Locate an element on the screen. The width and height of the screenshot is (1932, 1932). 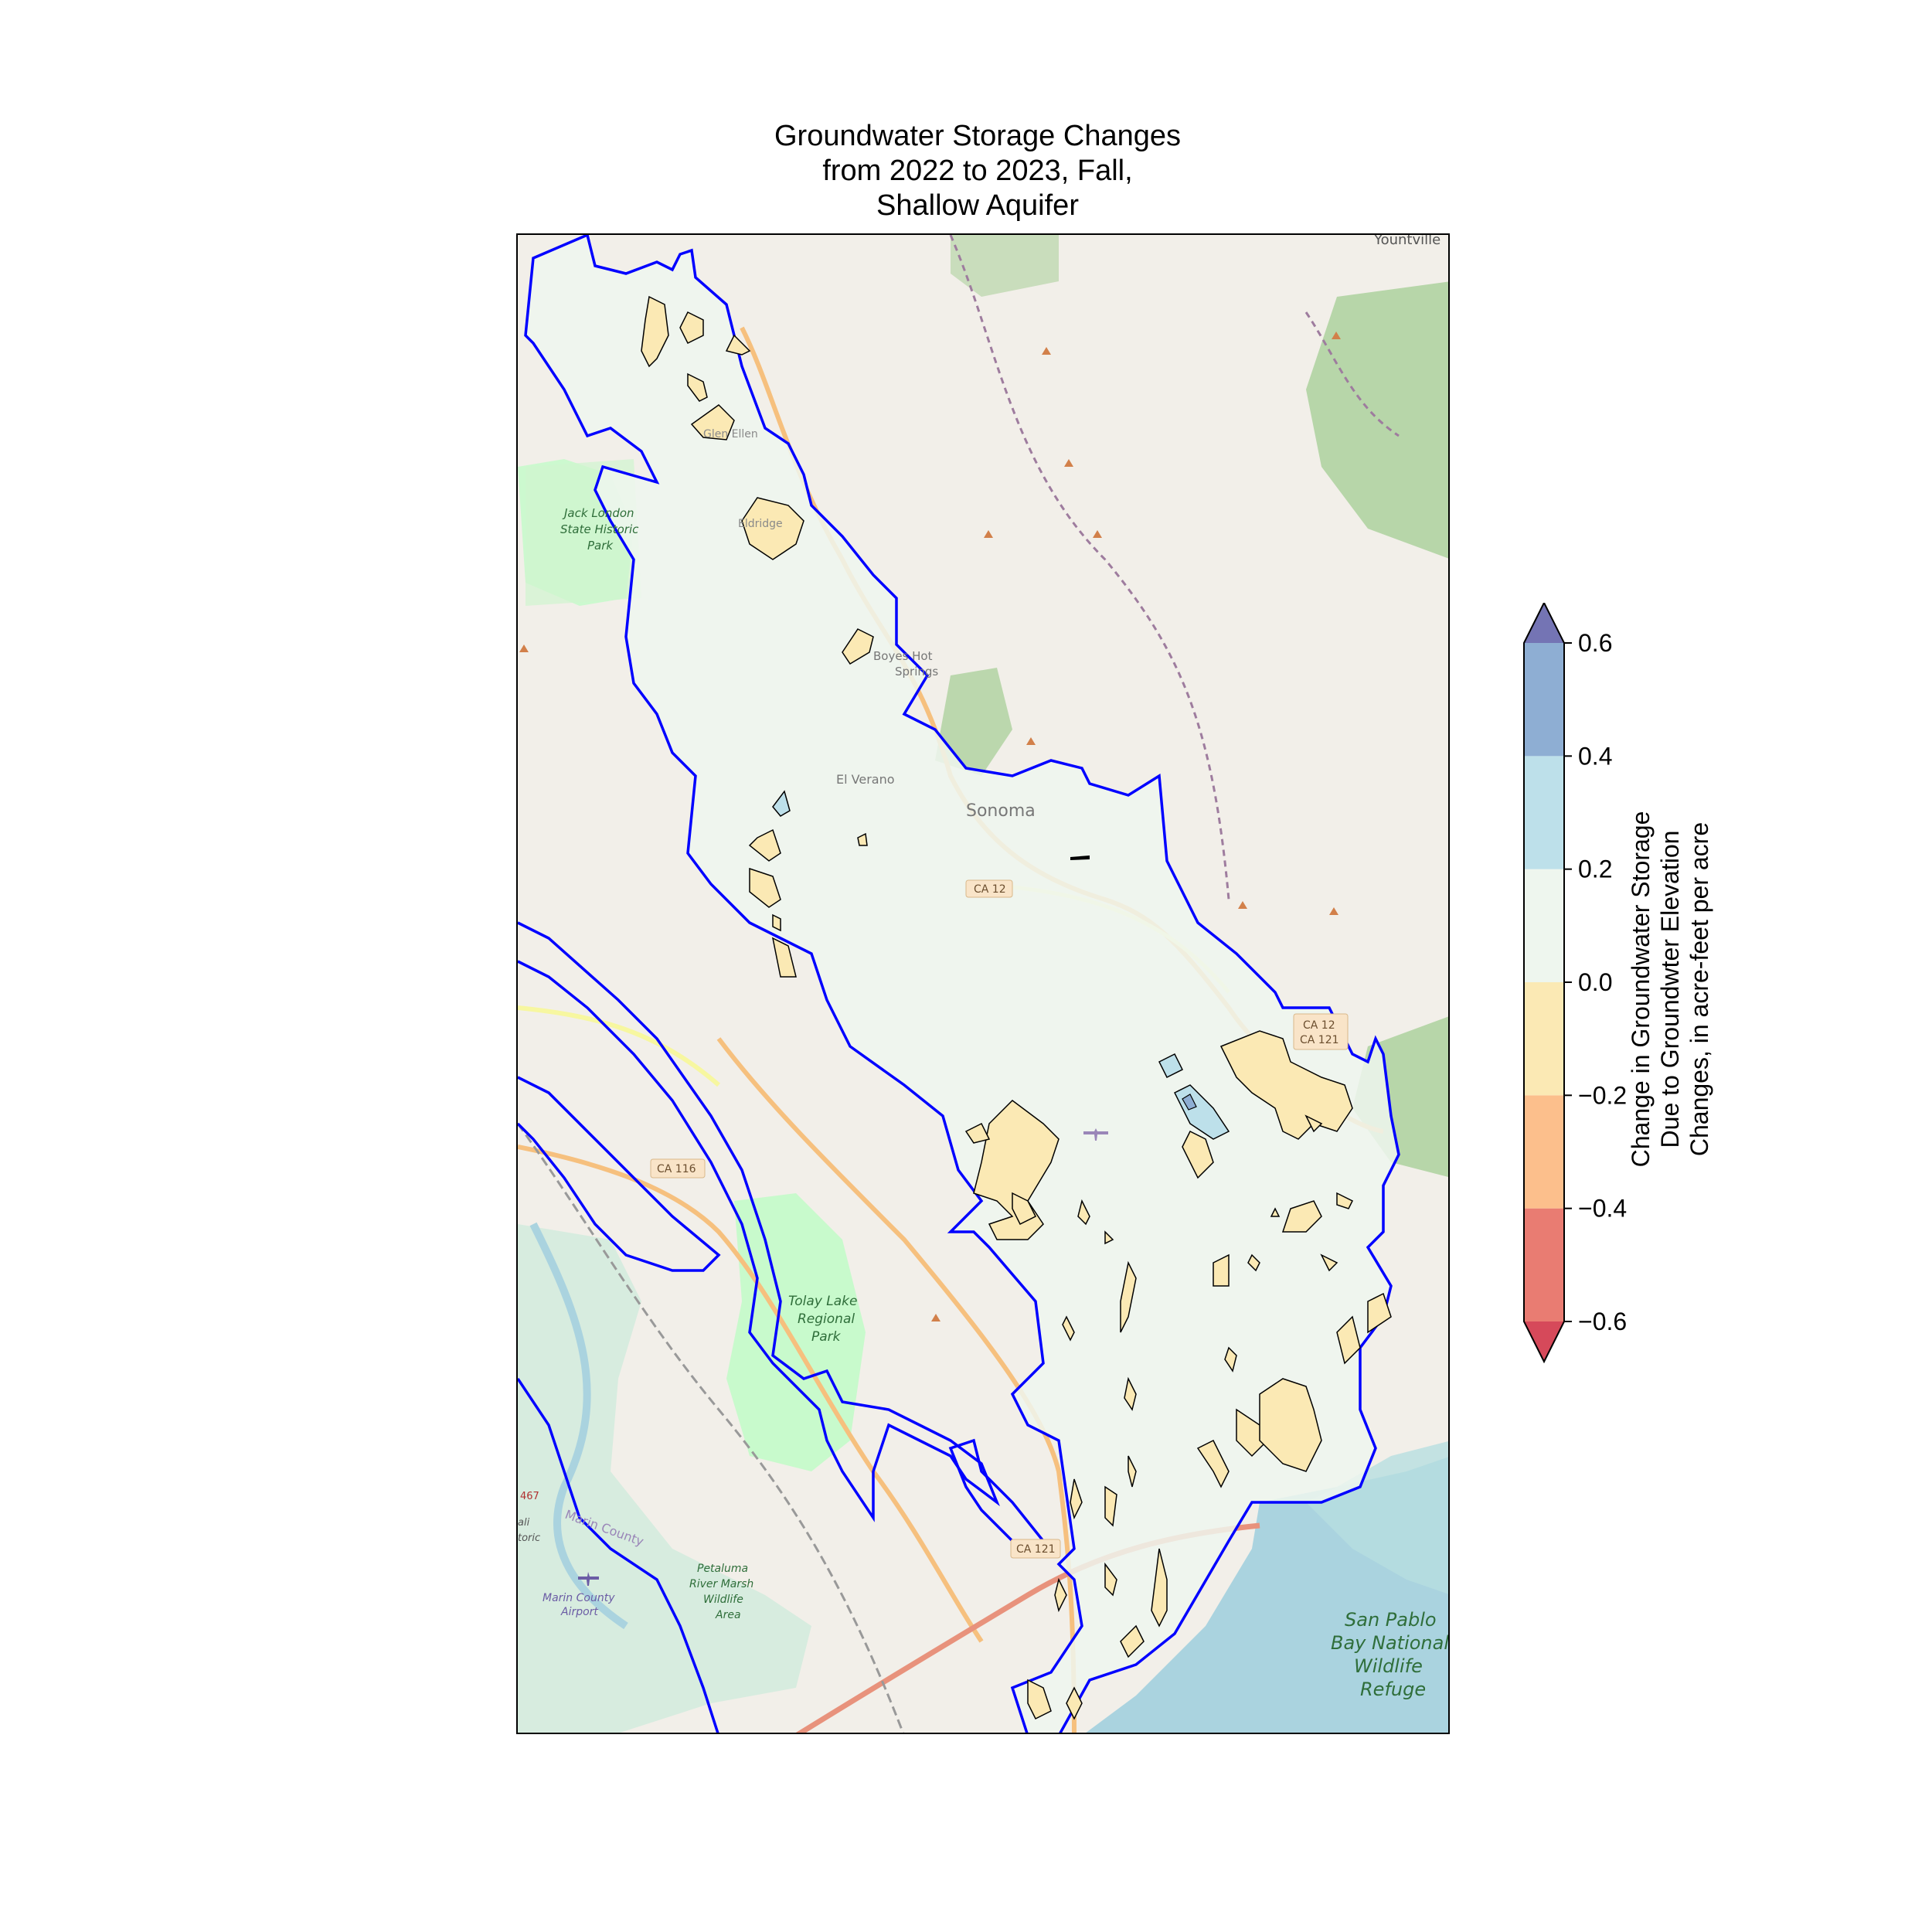
road-west-yellow is located at coordinates (619, 1046).